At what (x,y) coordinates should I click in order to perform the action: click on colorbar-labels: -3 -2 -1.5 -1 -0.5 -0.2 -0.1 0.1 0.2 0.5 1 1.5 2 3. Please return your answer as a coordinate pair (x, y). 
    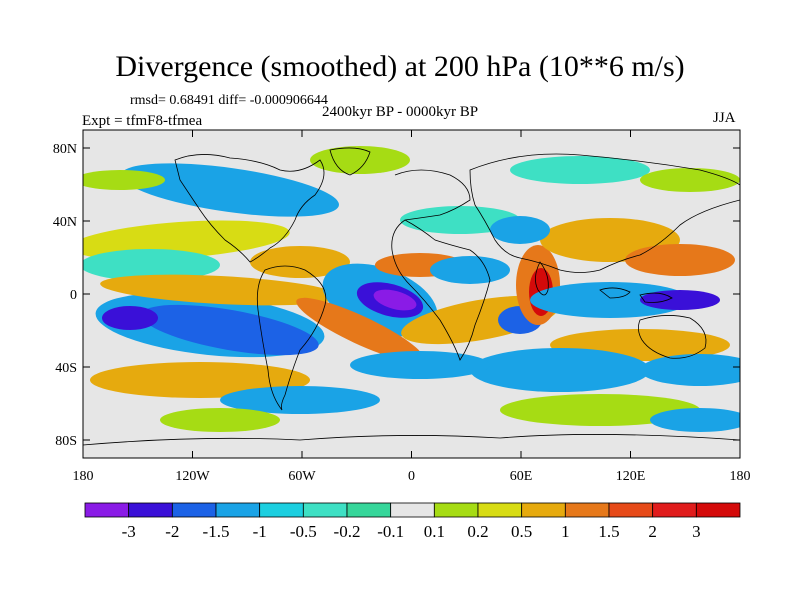
    Looking at the image, I should click on (411, 531).